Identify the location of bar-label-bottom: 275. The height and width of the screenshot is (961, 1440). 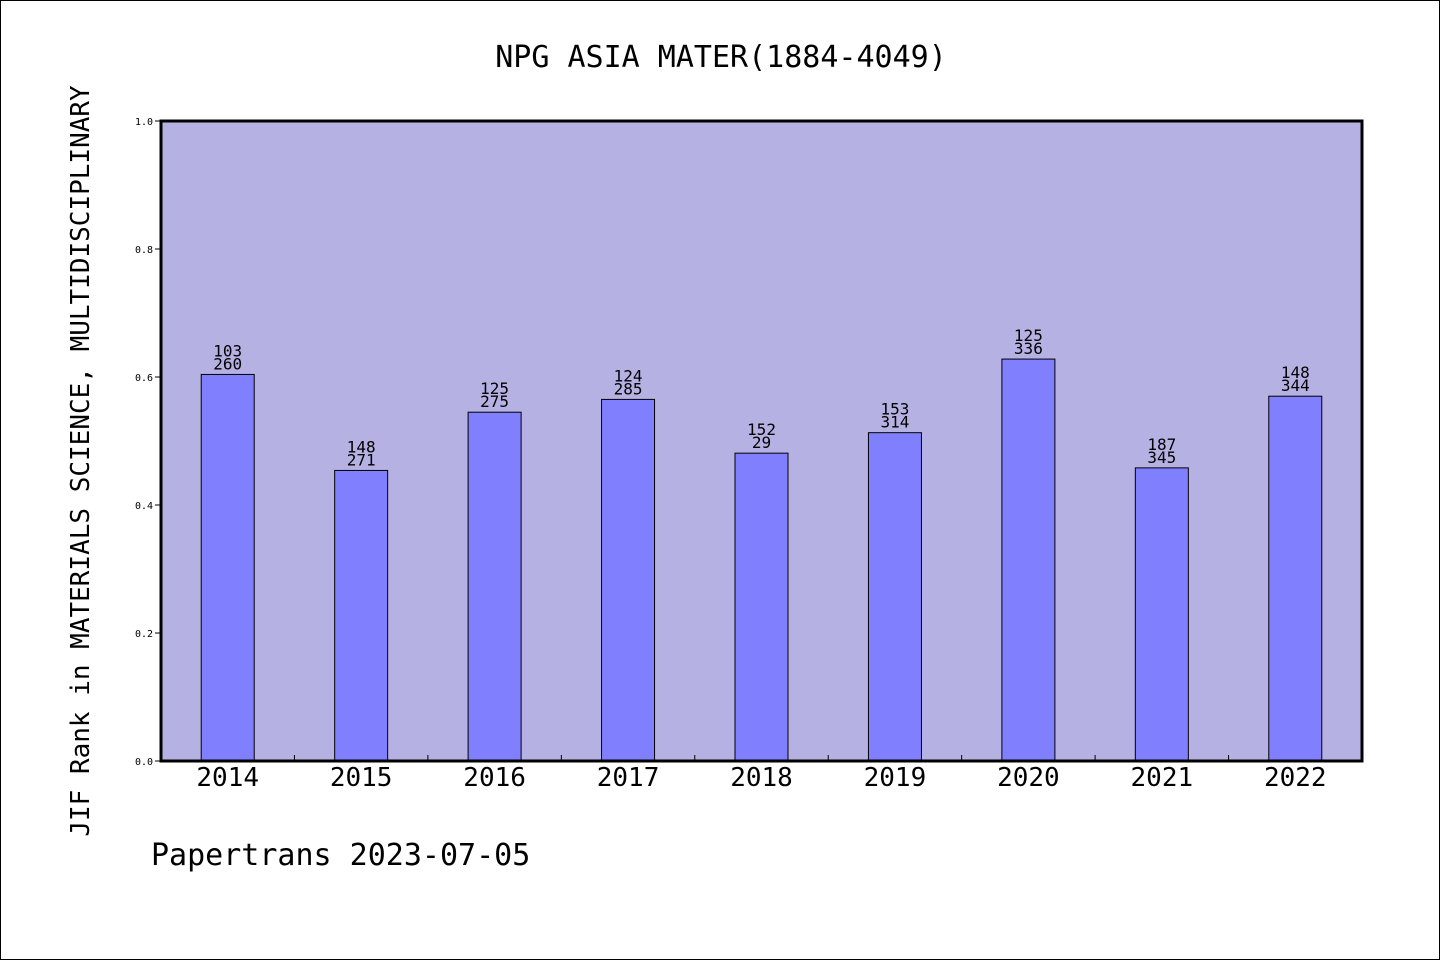
(494, 401).